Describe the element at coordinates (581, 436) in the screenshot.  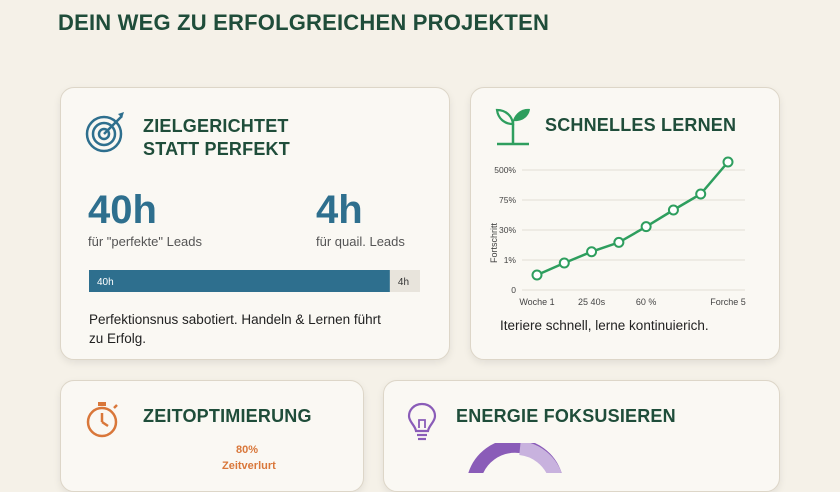
I see `card` at that location.